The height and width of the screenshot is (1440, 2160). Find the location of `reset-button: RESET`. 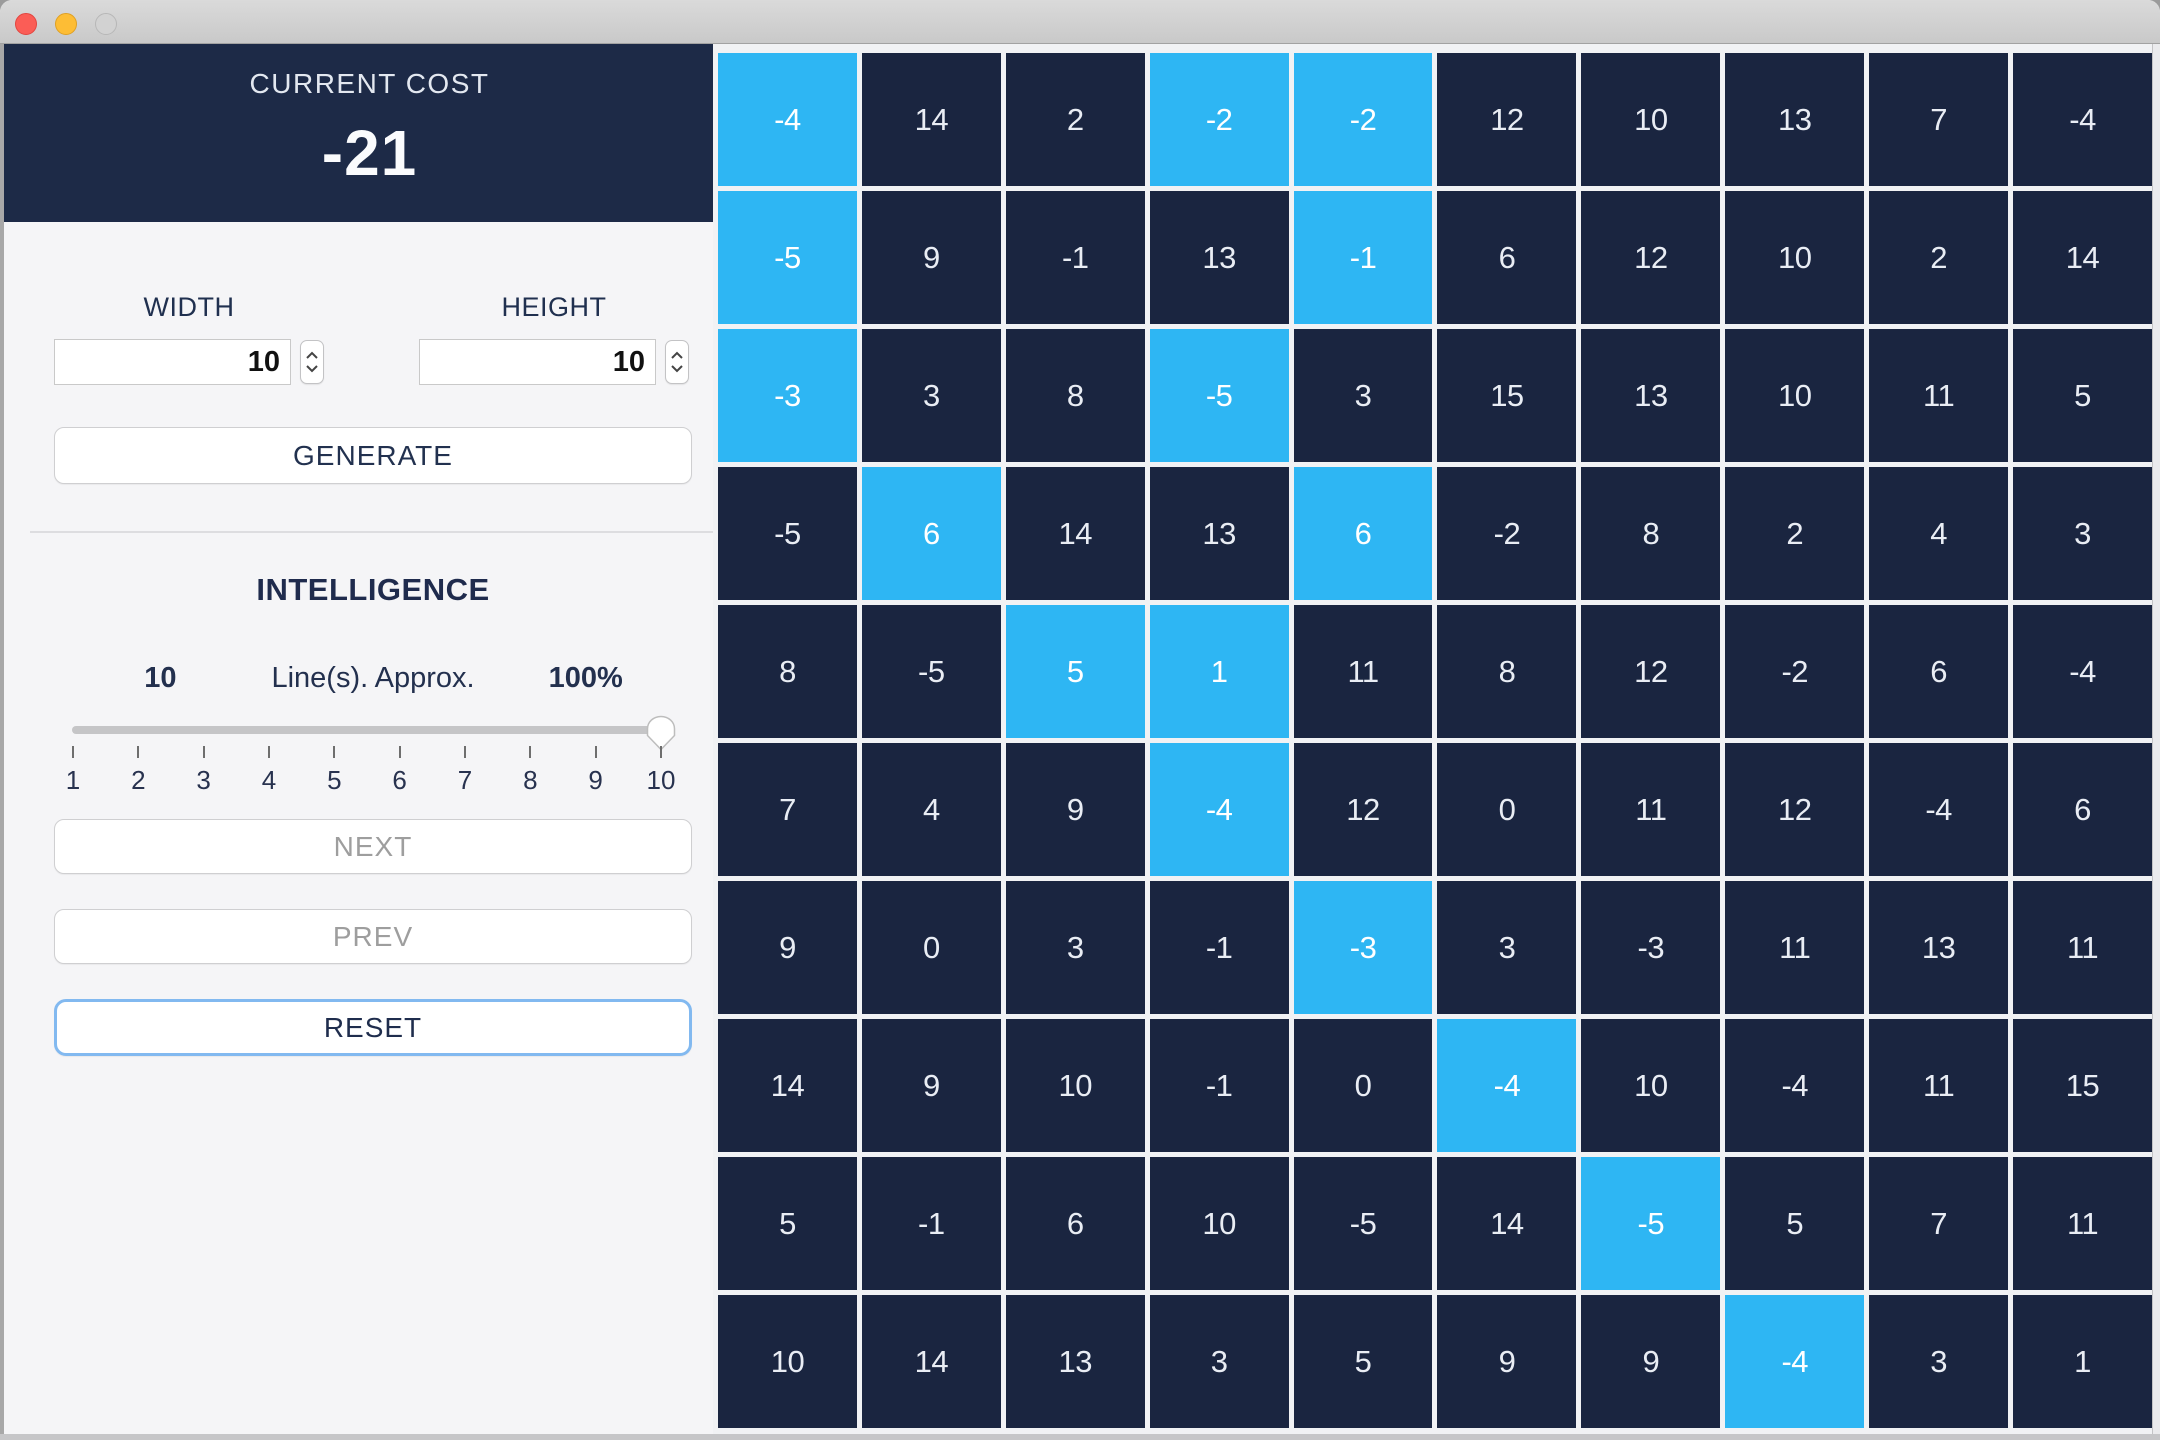

reset-button: RESET is located at coordinates (373, 1027).